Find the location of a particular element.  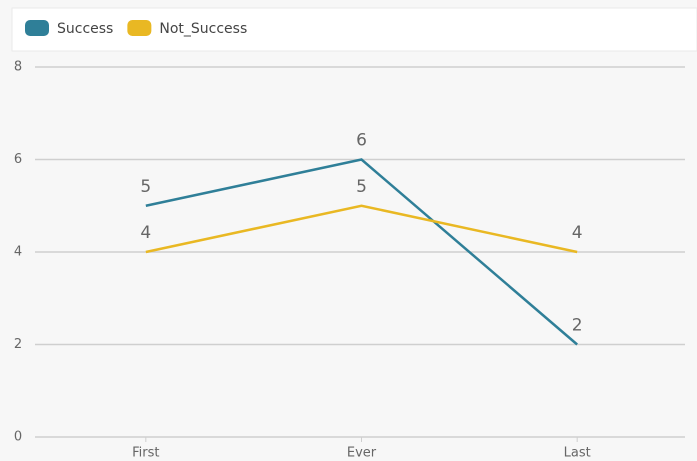

legend-box is located at coordinates (354, 29).